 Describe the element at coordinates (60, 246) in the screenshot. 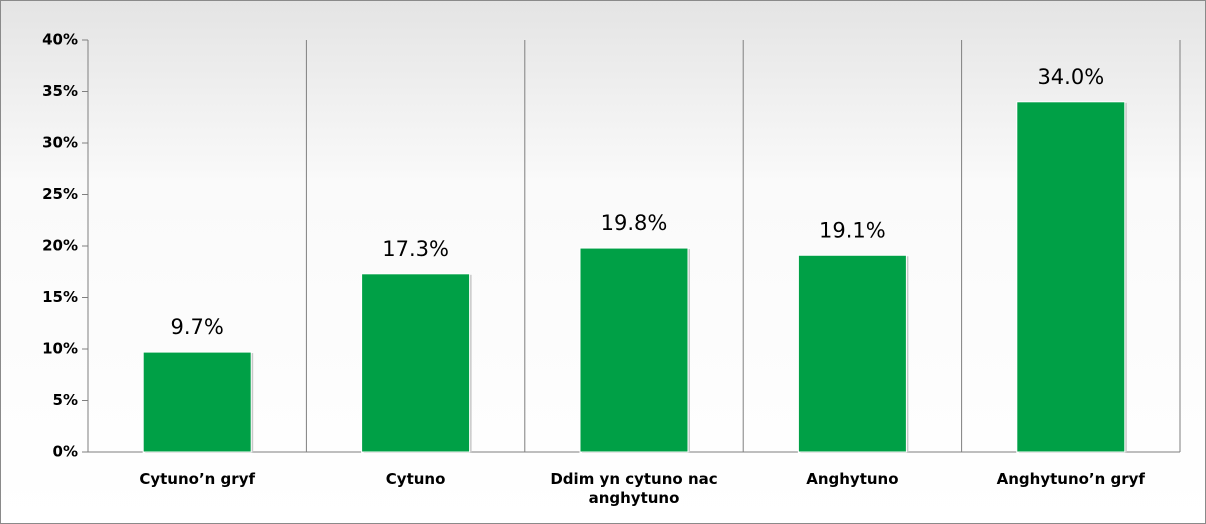

I see `y-tick-label: 20%` at that location.